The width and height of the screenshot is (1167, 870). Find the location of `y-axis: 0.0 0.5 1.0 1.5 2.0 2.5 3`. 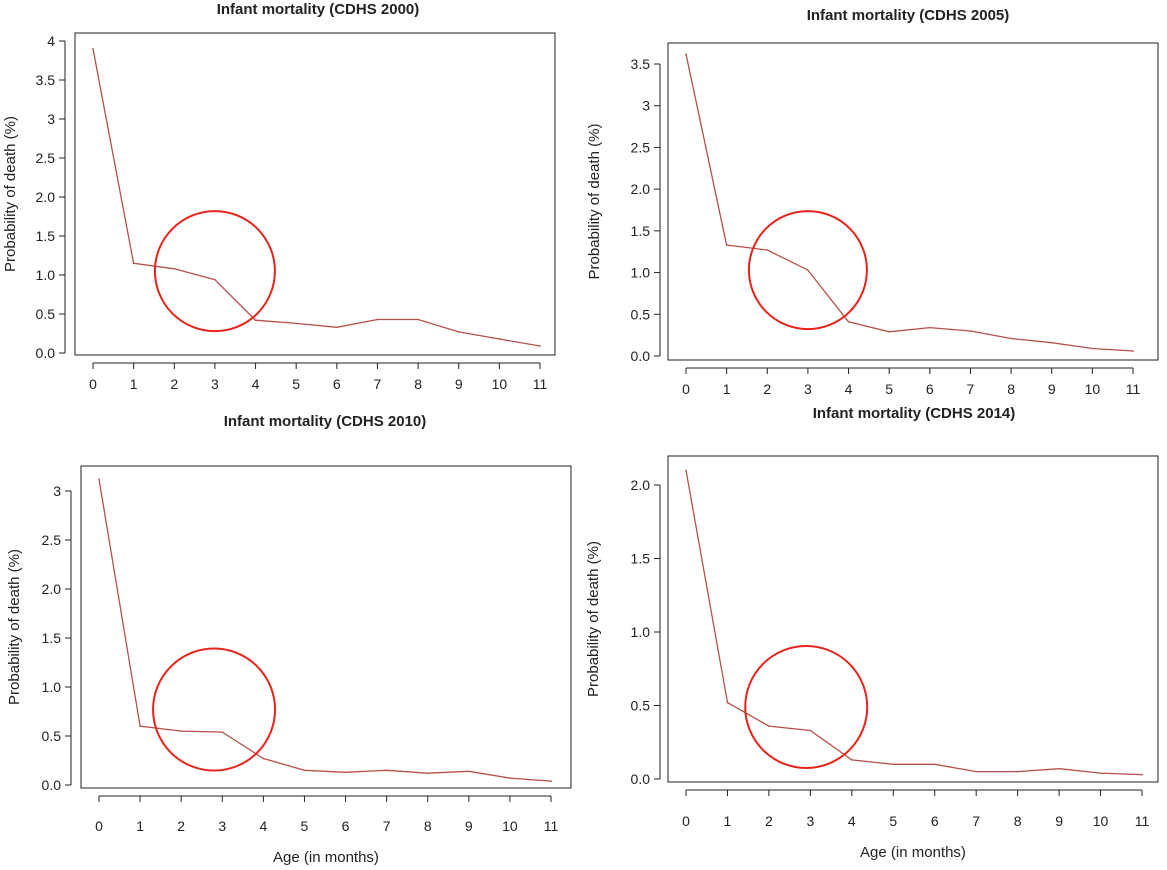

y-axis: 0.0 0.5 1.0 1.5 2.0 2.5 3 is located at coordinates (57, 638).